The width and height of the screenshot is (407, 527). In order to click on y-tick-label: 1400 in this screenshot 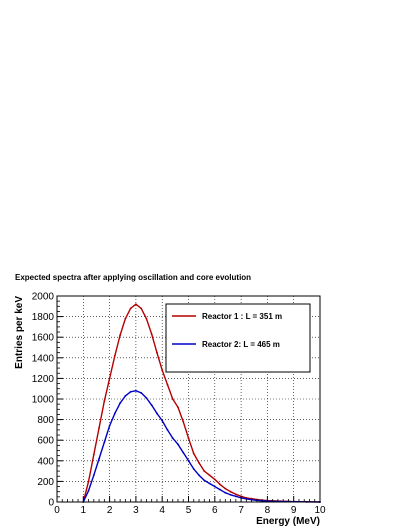, I will do `click(43, 358)`.